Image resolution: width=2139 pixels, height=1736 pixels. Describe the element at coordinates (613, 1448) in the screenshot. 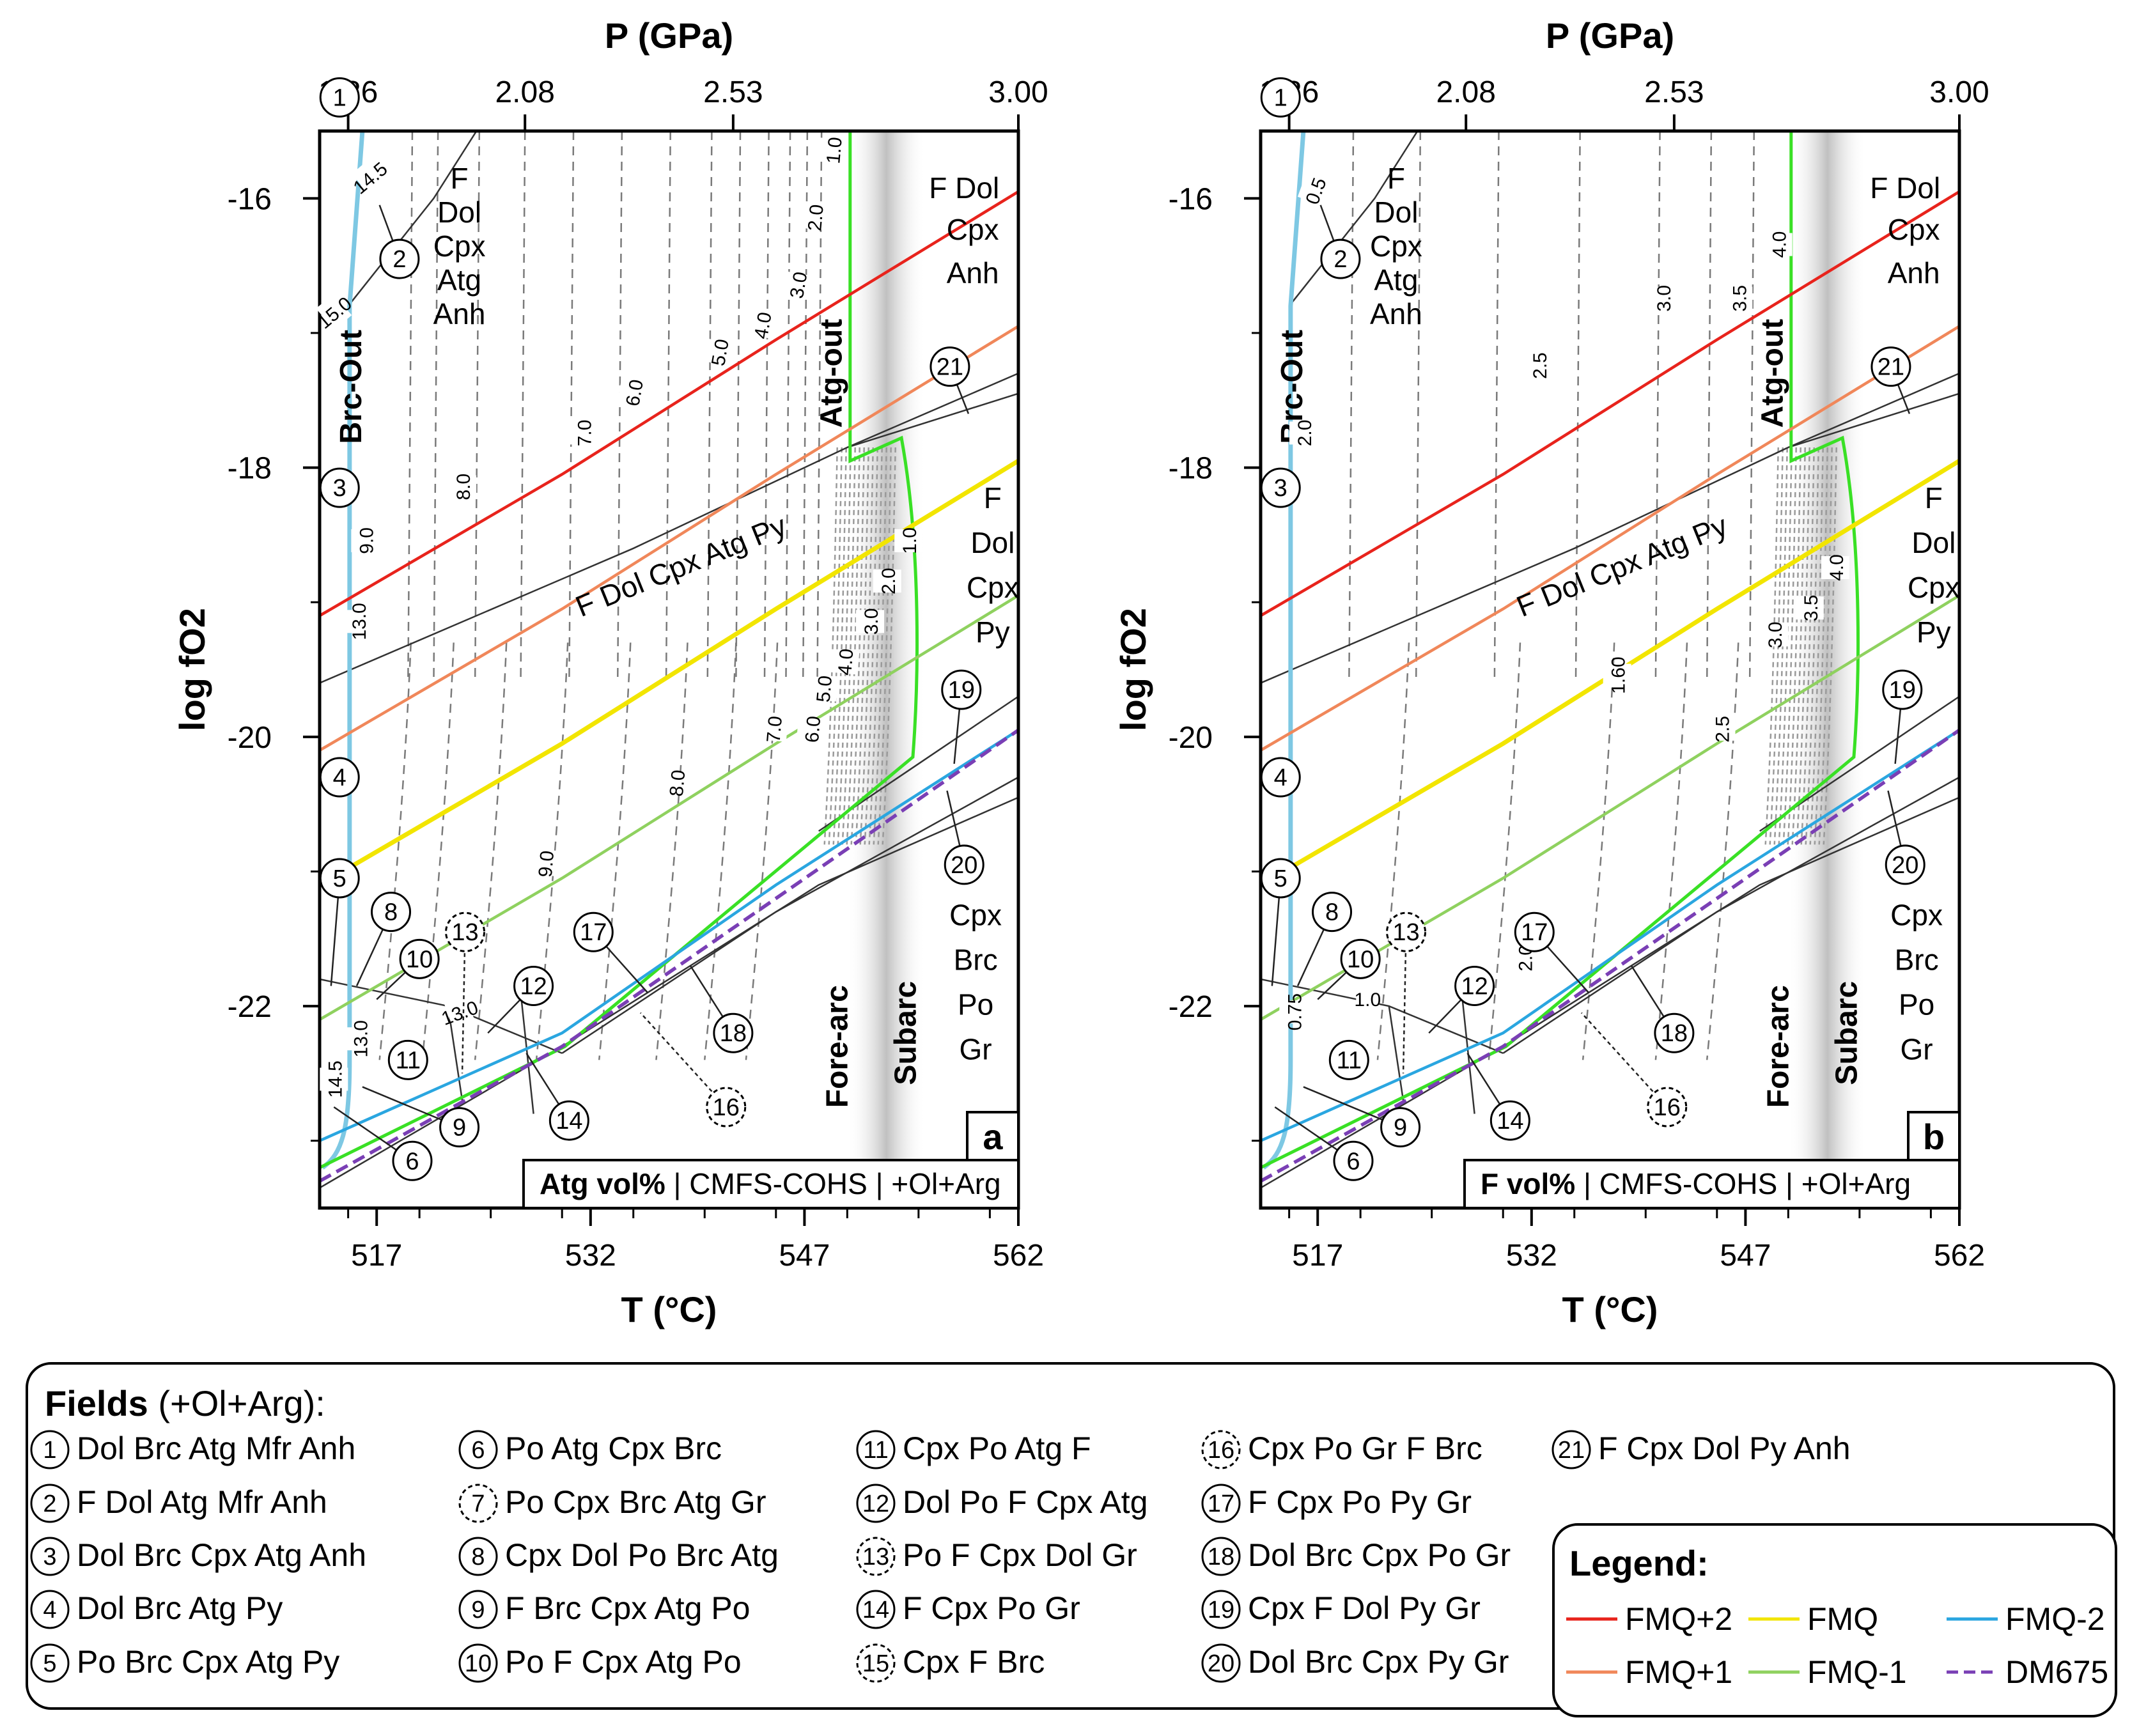

I see `fields-item-label: Po Atg Cpx Brc` at that location.